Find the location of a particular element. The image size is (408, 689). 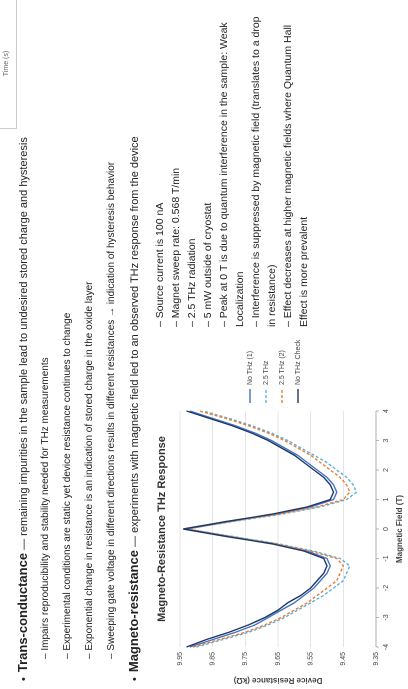

y-tick-label: 9.85 is located at coordinates (213, 659).